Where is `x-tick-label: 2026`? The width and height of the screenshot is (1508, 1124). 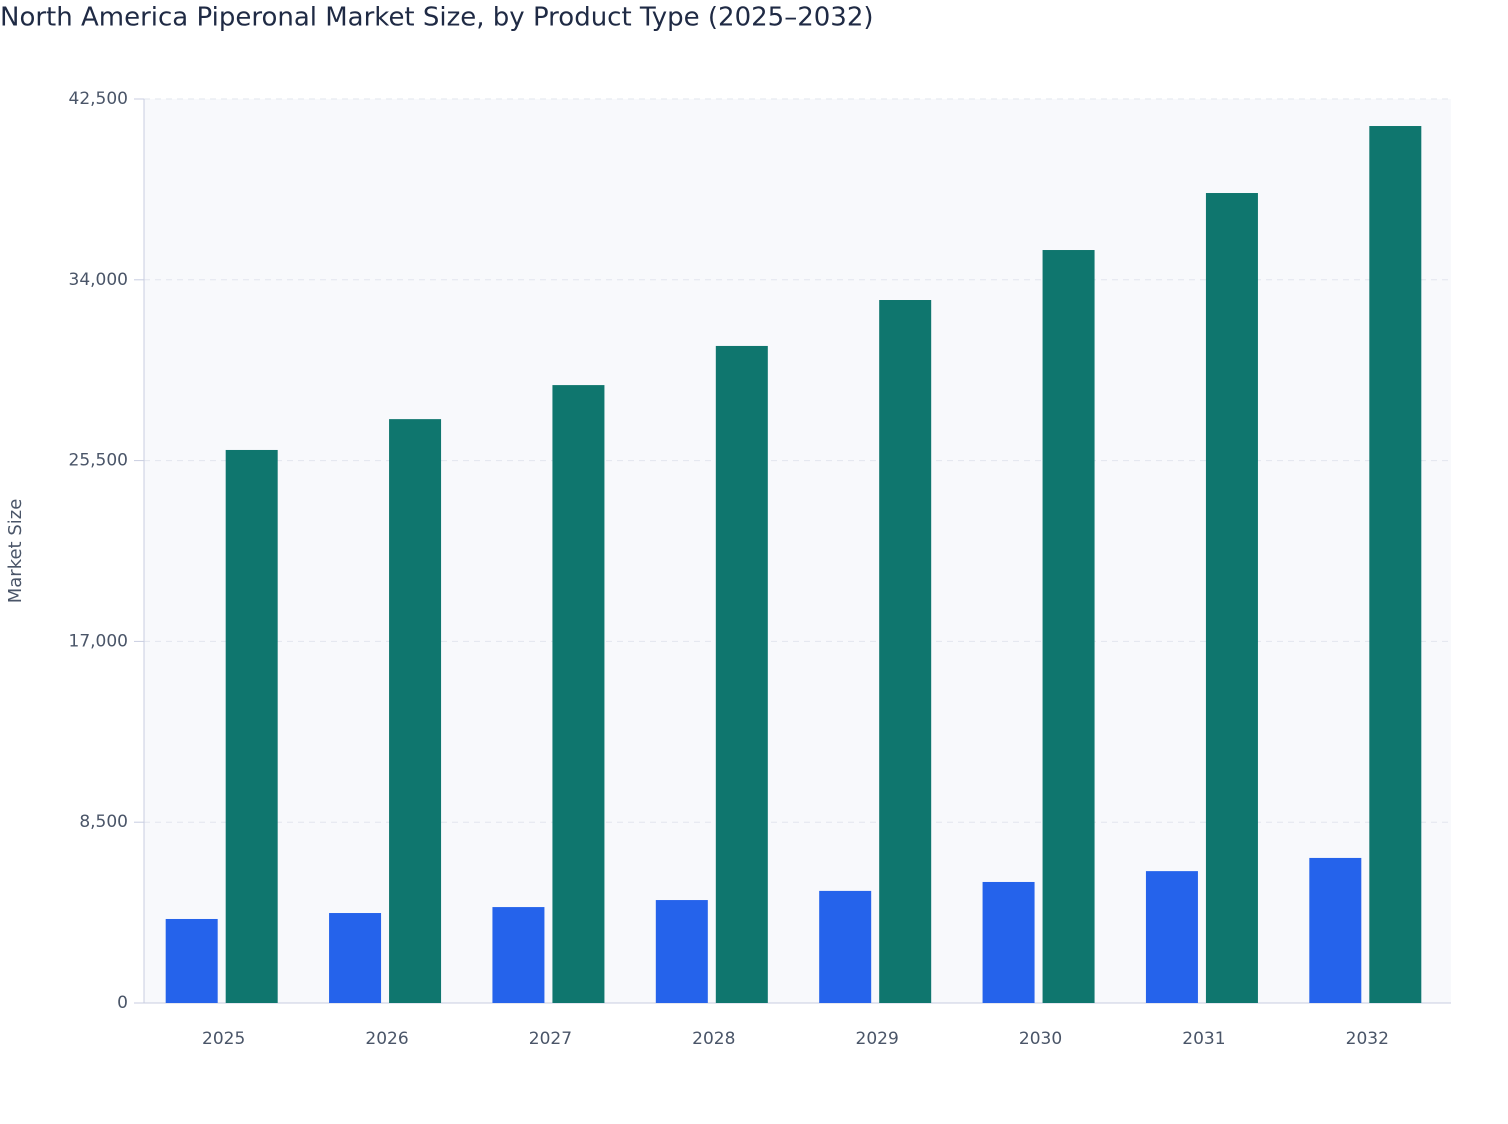
x-tick-label: 2026 is located at coordinates (386, 1039).